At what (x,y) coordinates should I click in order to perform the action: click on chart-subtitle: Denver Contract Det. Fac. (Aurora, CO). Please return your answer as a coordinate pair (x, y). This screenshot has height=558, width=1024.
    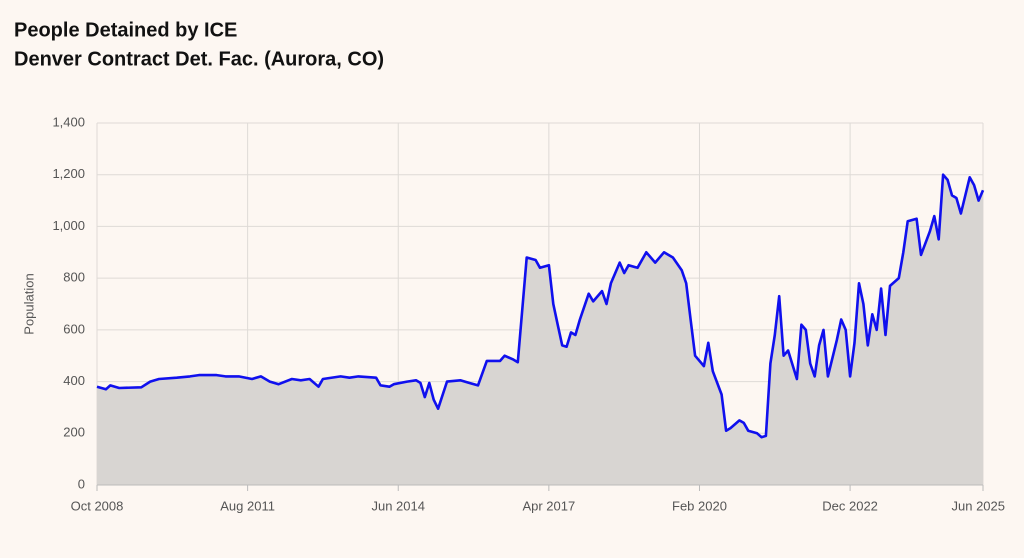
    Looking at the image, I should click on (199, 59).